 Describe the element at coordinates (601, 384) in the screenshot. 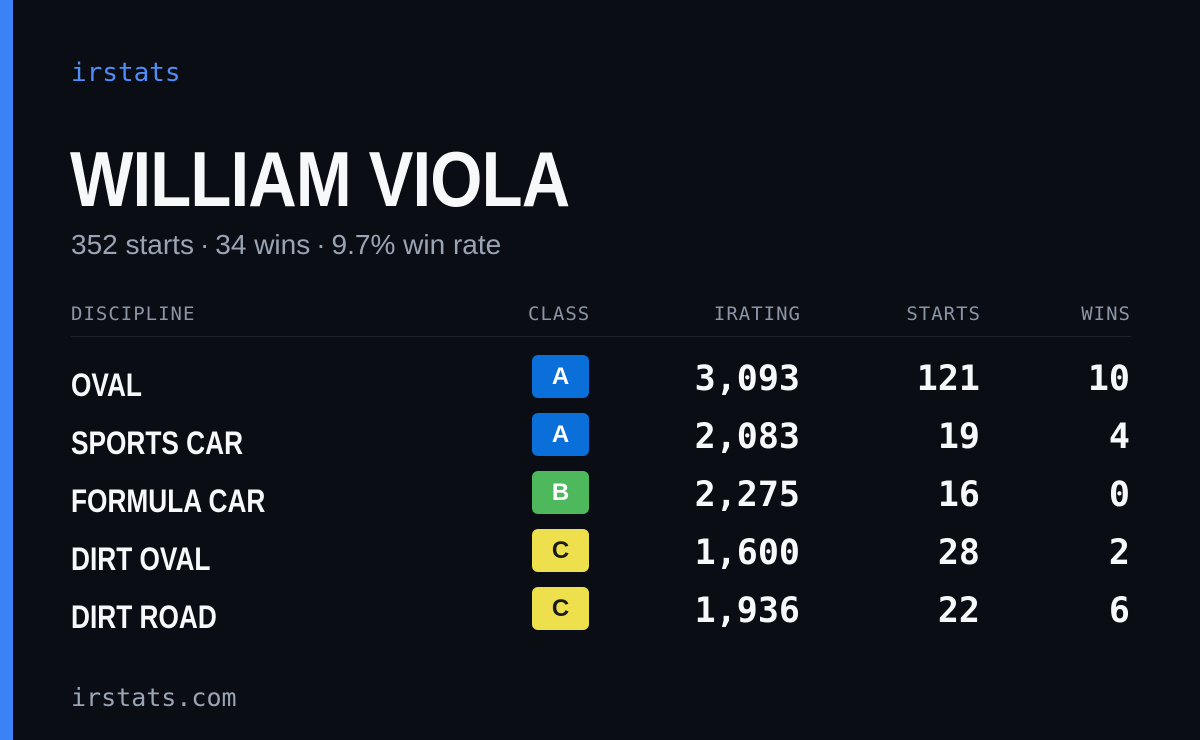

I see `table-row: OVAL A 3,093 121 10` at that location.